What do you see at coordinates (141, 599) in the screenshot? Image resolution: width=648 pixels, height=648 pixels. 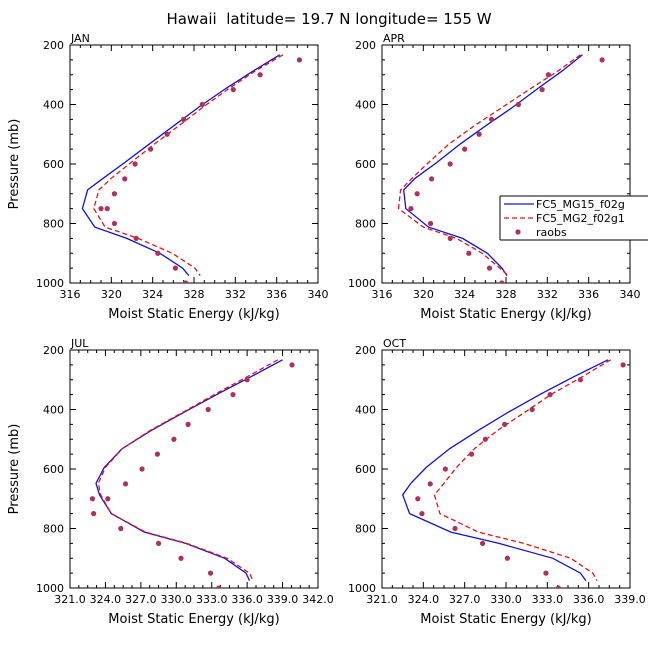 I see `x-tick-label: 327.0` at bounding box center [141, 599].